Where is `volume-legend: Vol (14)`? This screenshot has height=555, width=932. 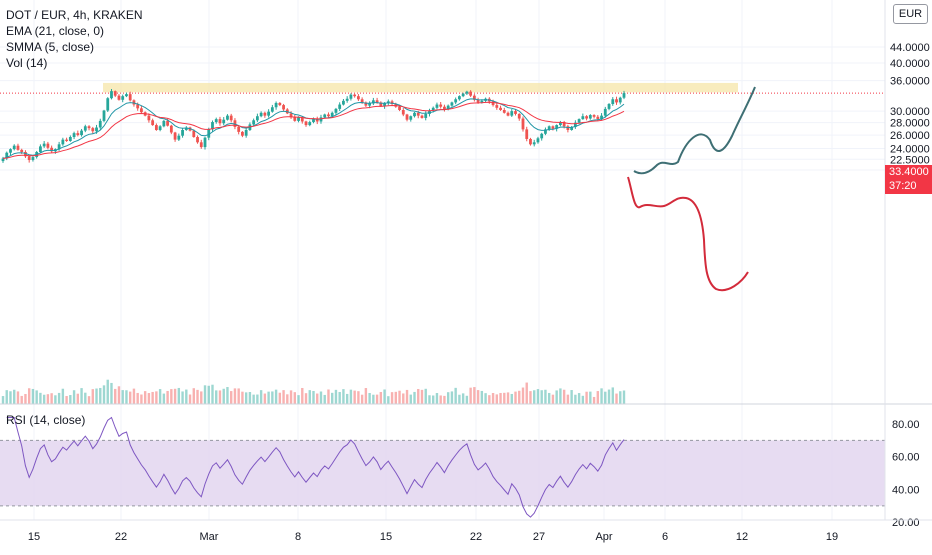
volume-legend: Vol (14) is located at coordinates (27, 63).